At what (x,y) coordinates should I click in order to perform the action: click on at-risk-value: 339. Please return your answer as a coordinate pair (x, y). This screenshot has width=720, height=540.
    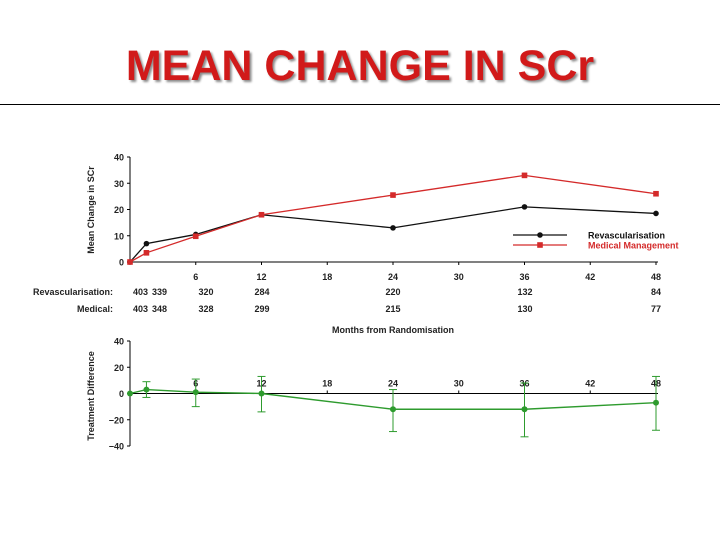
    Looking at the image, I should click on (159, 292).